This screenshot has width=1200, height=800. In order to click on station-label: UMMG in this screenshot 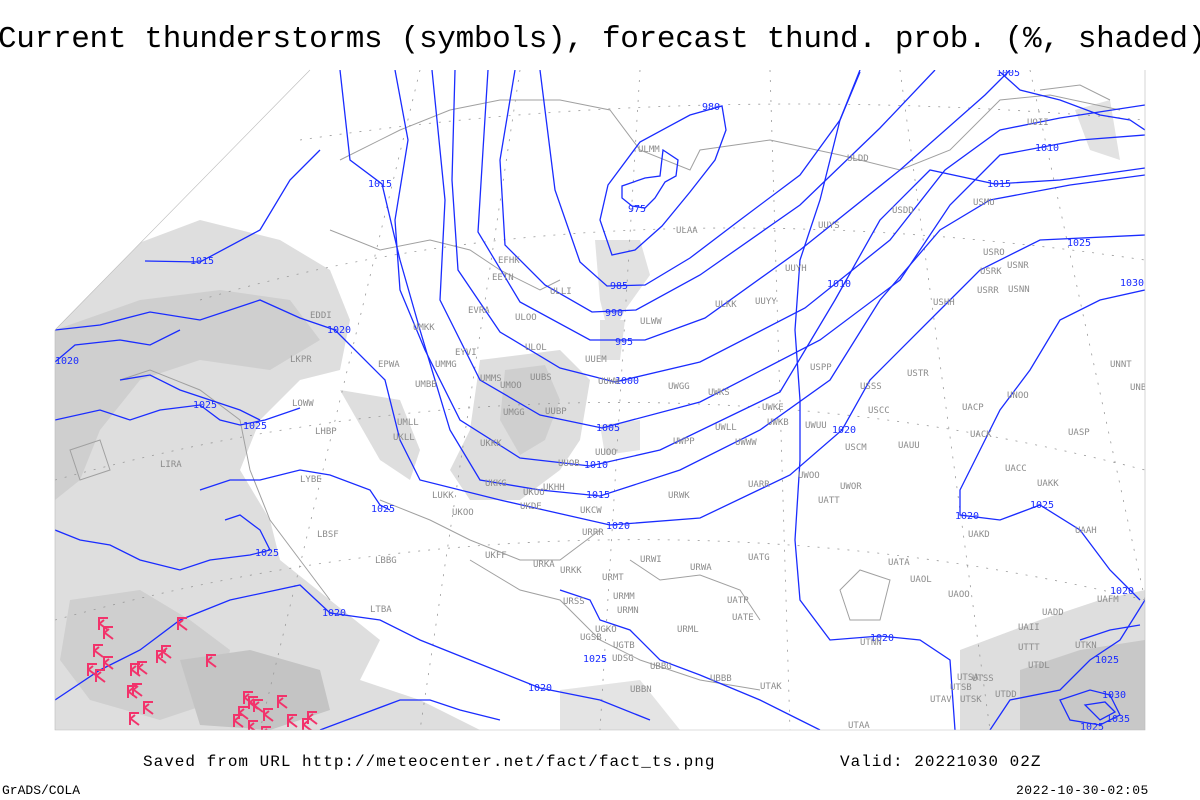, I will do `click(446, 365)`.